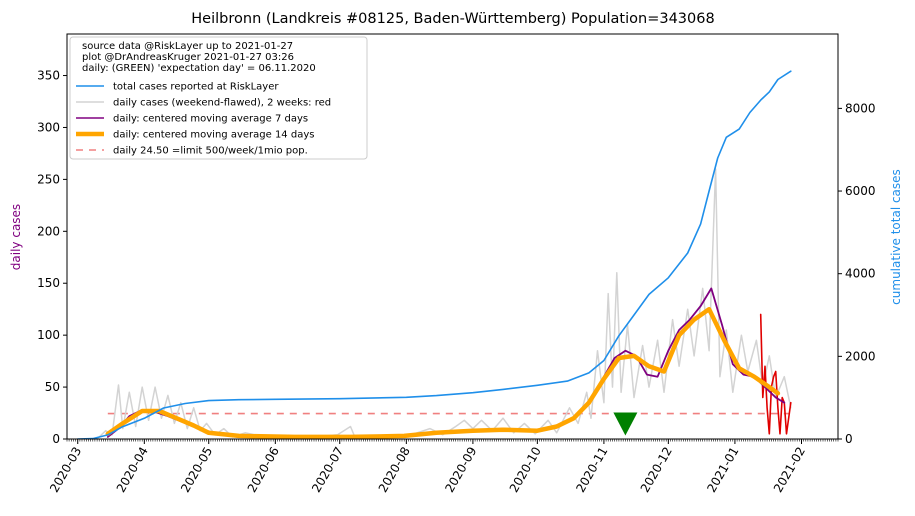  I want to click on x-tick-label-6: 2020-09, so click(460, 470).